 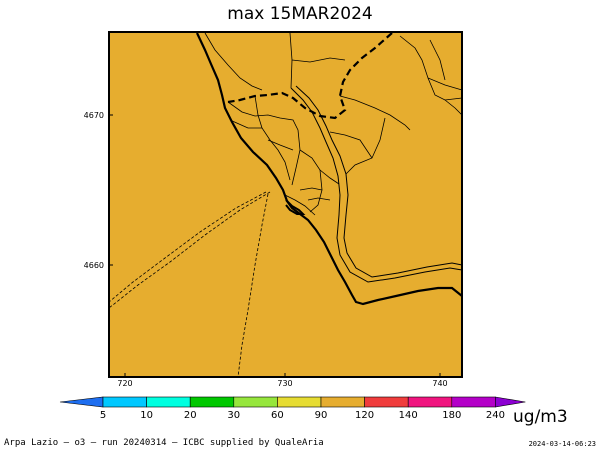 I want to click on shipping-routes, so click(x=189, y=284).